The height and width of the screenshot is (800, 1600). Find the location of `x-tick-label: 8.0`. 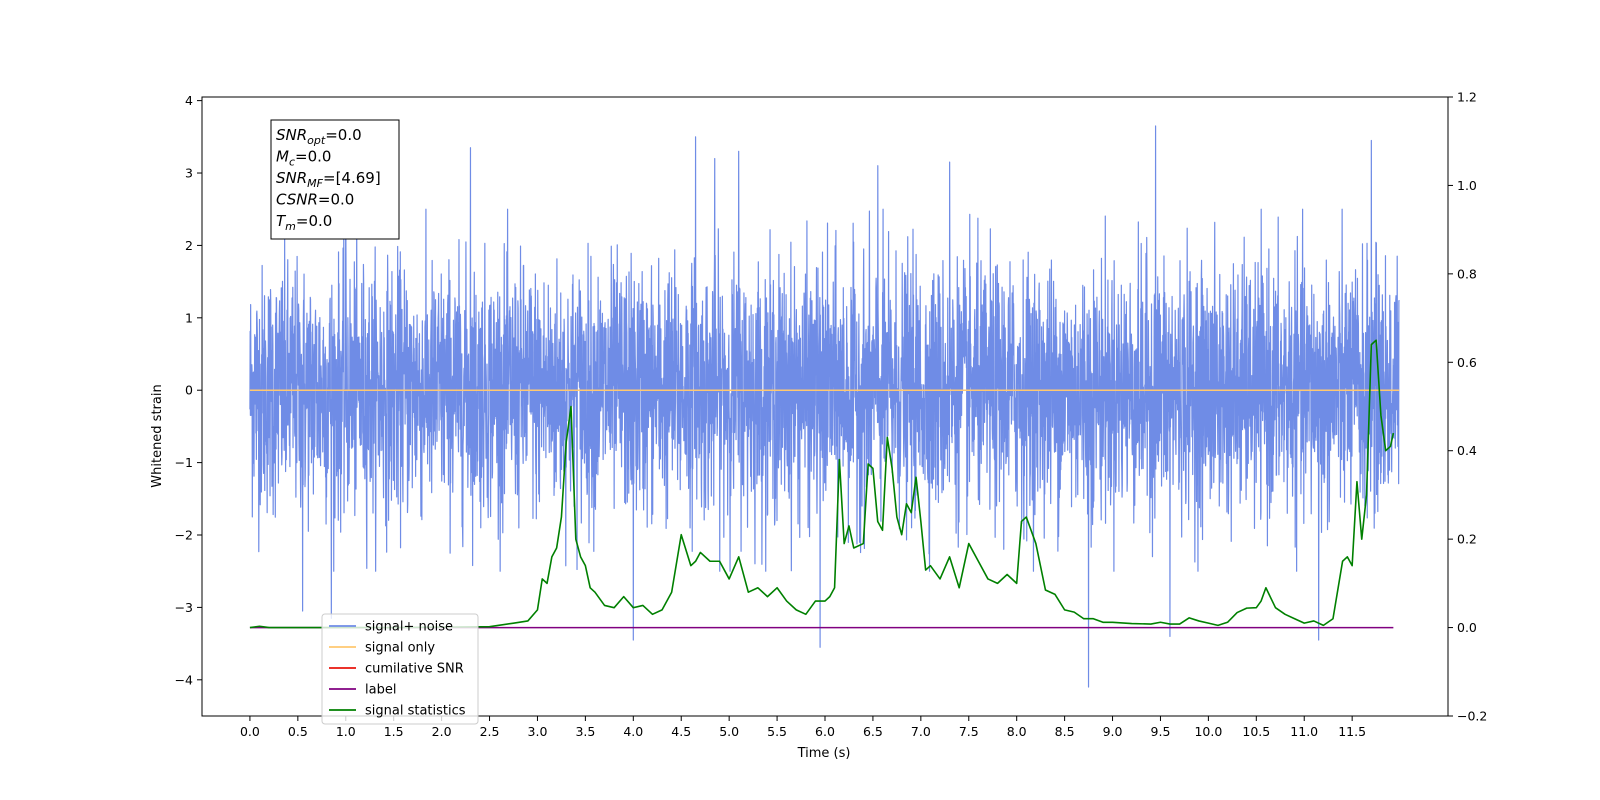

x-tick-label: 8.0 is located at coordinates (1017, 731).